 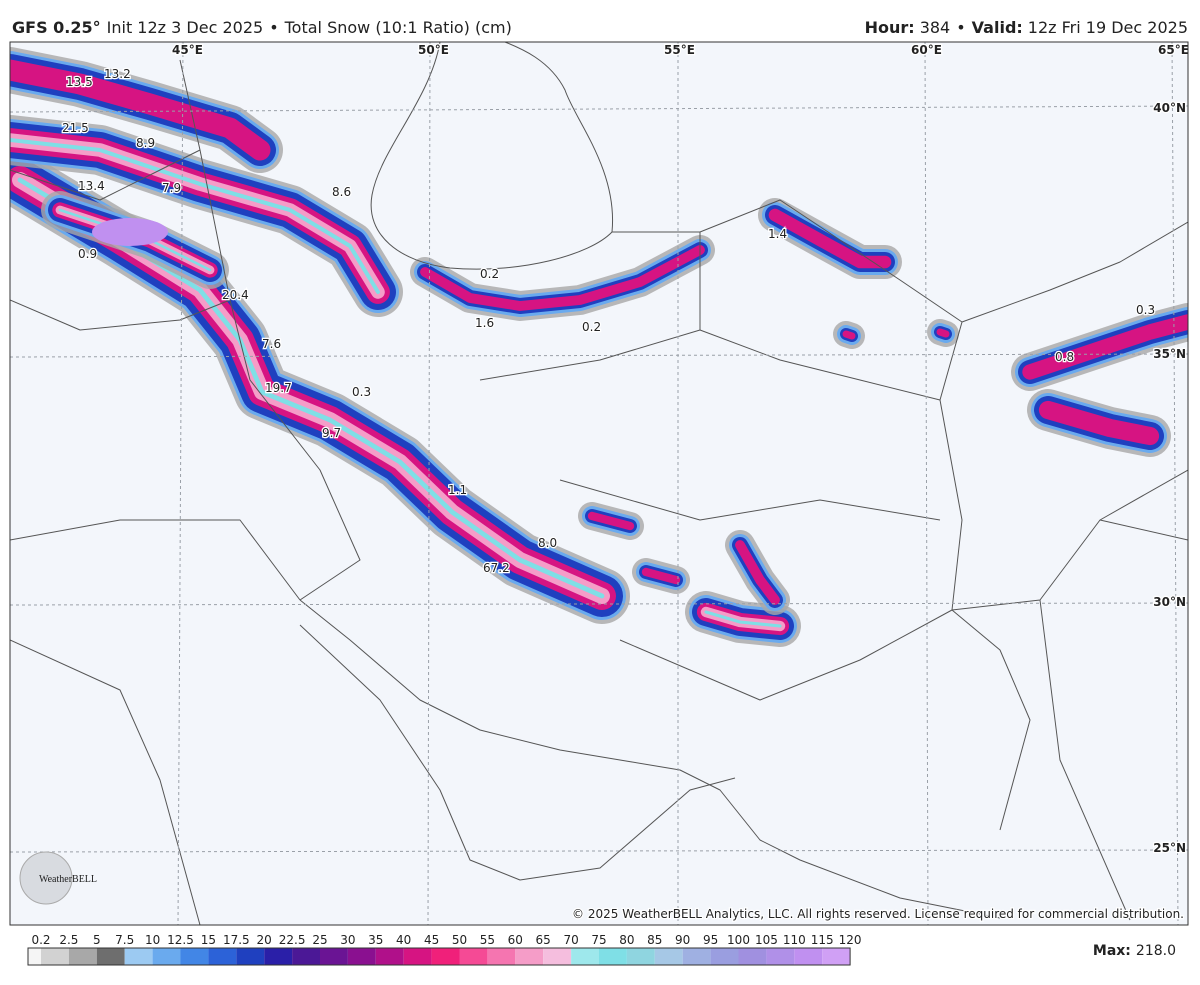 What do you see at coordinates (794, 940) in the screenshot?
I see `legend-label: 110` at bounding box center [794, 940].